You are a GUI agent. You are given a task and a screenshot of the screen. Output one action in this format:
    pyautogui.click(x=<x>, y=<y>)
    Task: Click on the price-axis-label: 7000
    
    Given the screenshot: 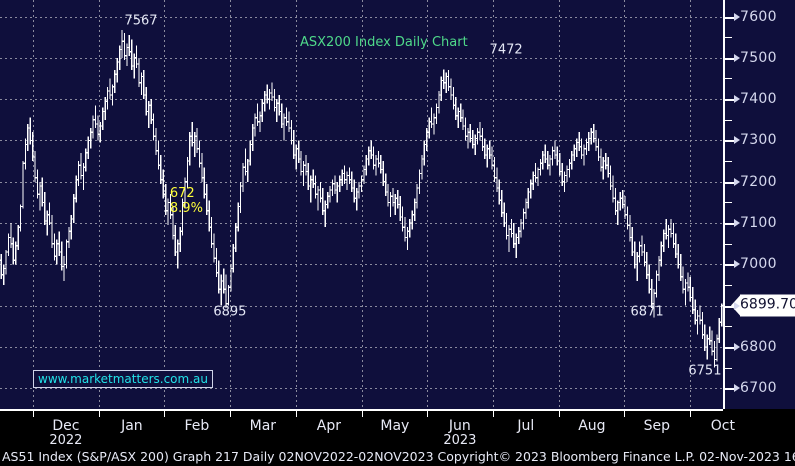 What is the action you would take?
    pyautogui.click(x=758, y=264)
    